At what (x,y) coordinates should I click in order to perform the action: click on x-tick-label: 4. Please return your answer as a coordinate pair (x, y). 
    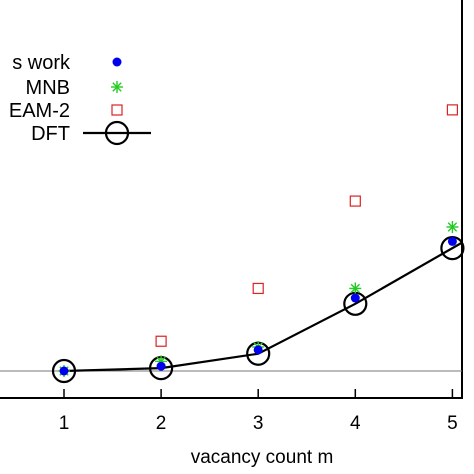
    Looking at the image, I should click on (355, 423).